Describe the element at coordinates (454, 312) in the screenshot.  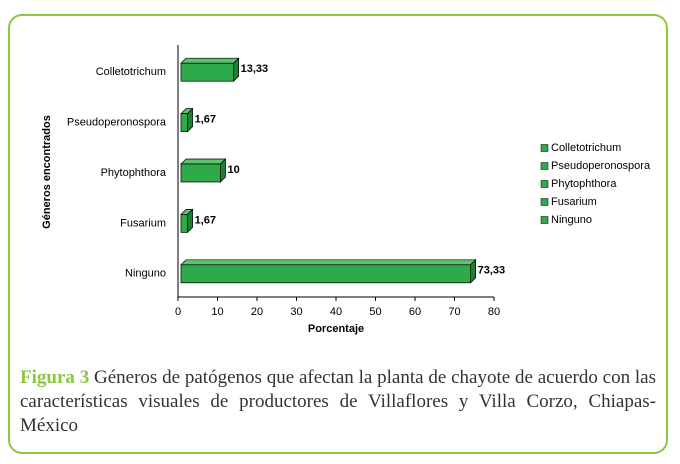
I see `x-tick-label: 70` at that location.